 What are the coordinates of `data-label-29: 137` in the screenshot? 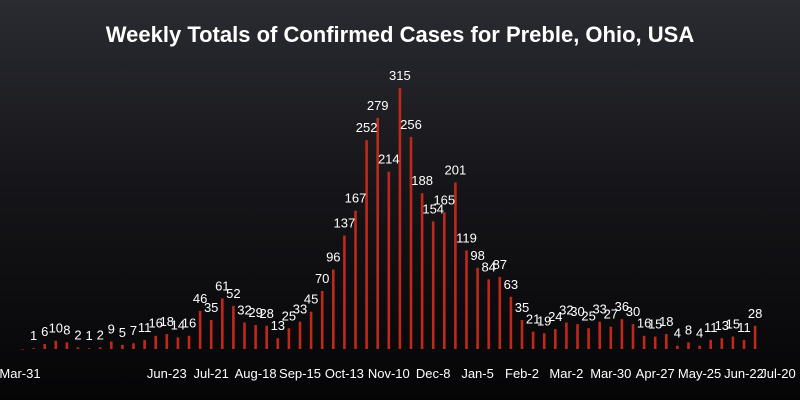 It's located at (345, 222).